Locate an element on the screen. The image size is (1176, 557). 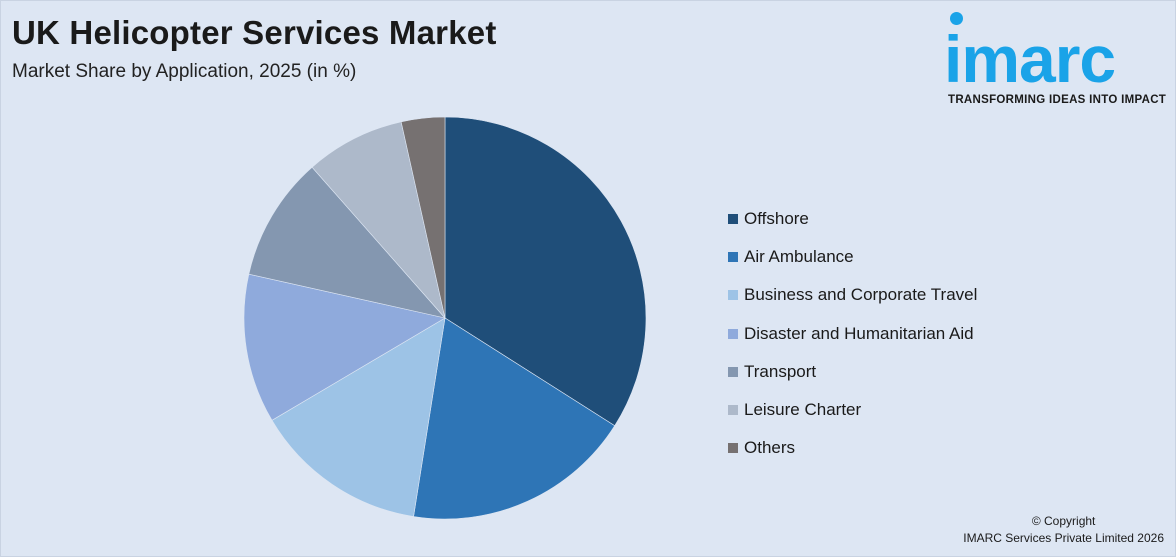
legend-label: Business and Corporate Travel is located at coordinates (861, 295).